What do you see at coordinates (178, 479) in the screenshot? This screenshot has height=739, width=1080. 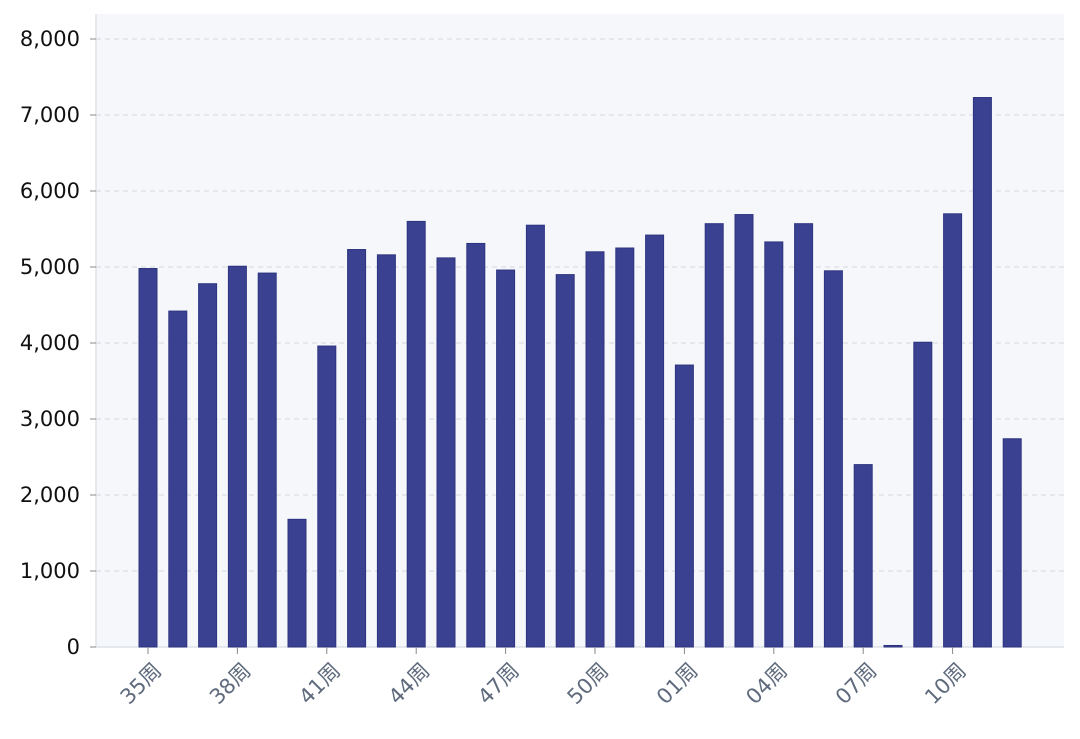 I see `bar-36周` at bounding box center [178, 479].